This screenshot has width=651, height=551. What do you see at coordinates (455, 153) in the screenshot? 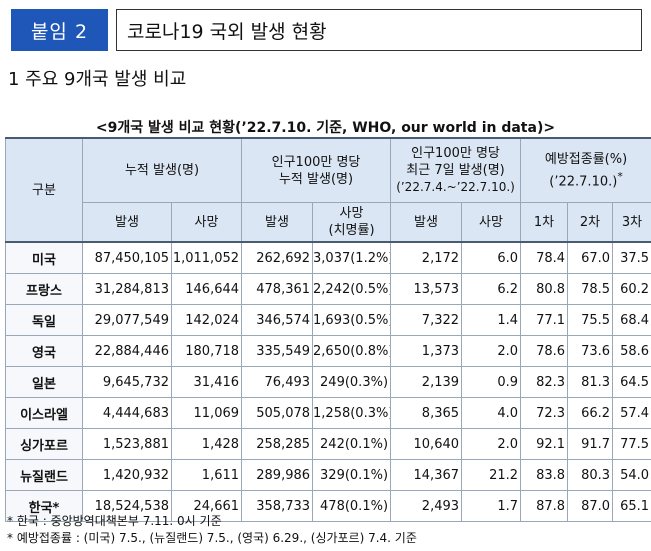
I see `header-recent-line1: 인구100만 명당` at bounding box center [455, 153].